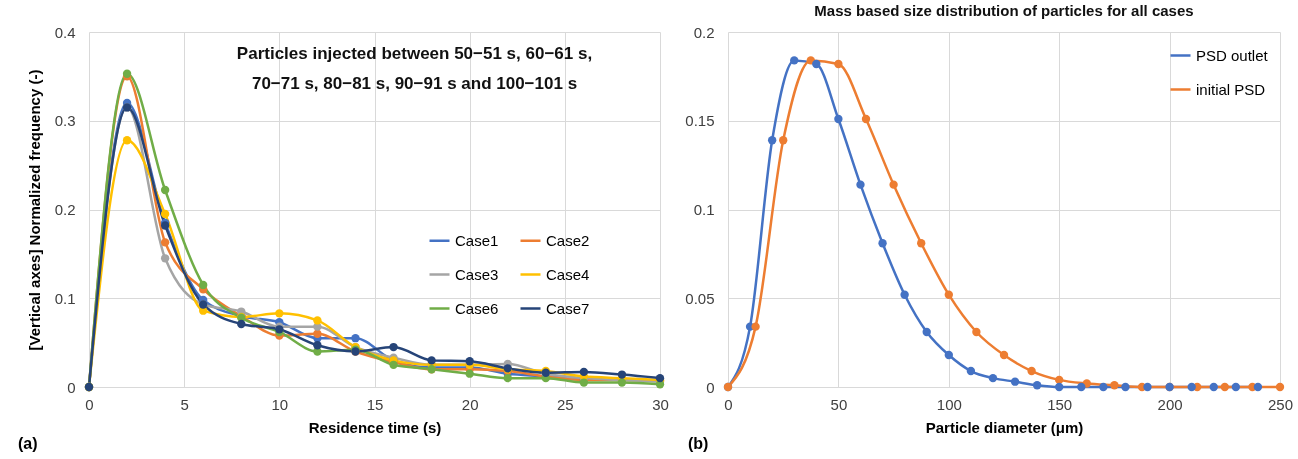 This screenshot has width=1298, height=459. Describe the element at coordinates (568, 240) in the screenshot. I see `legend-label: Case2` at that location.